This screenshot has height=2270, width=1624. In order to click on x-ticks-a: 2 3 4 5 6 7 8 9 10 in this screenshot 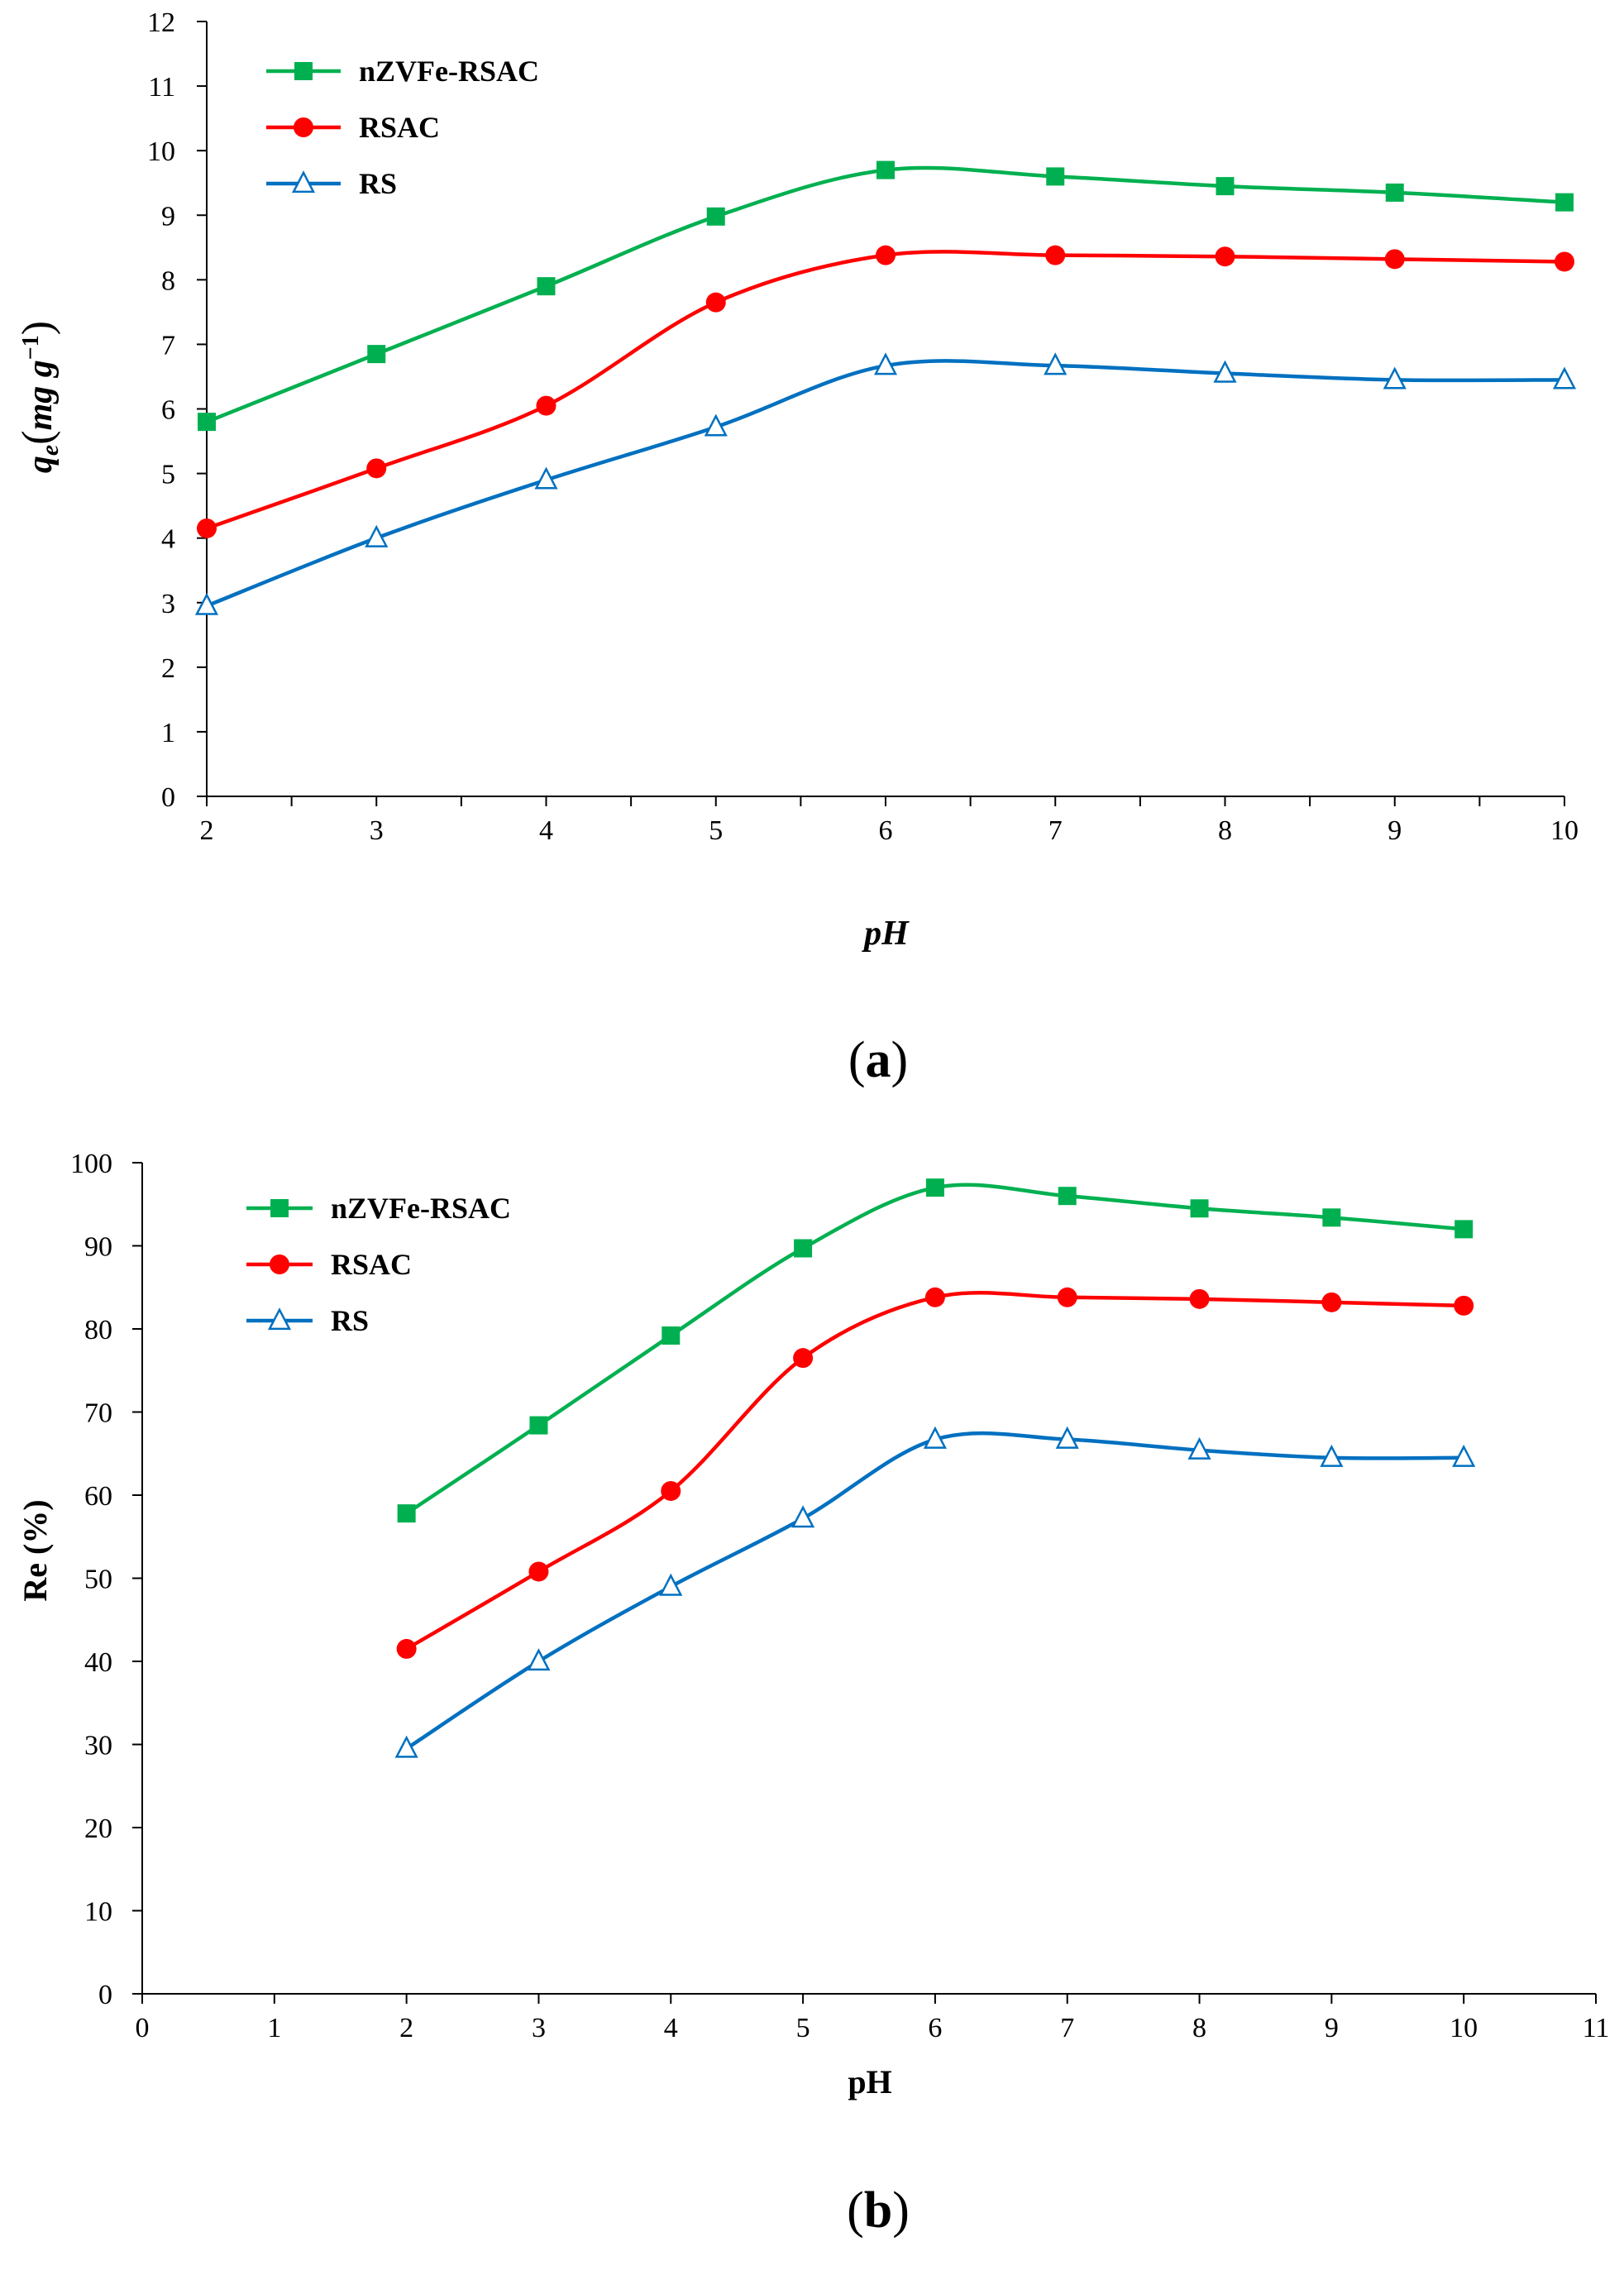, I will do `click(890, 821)`.